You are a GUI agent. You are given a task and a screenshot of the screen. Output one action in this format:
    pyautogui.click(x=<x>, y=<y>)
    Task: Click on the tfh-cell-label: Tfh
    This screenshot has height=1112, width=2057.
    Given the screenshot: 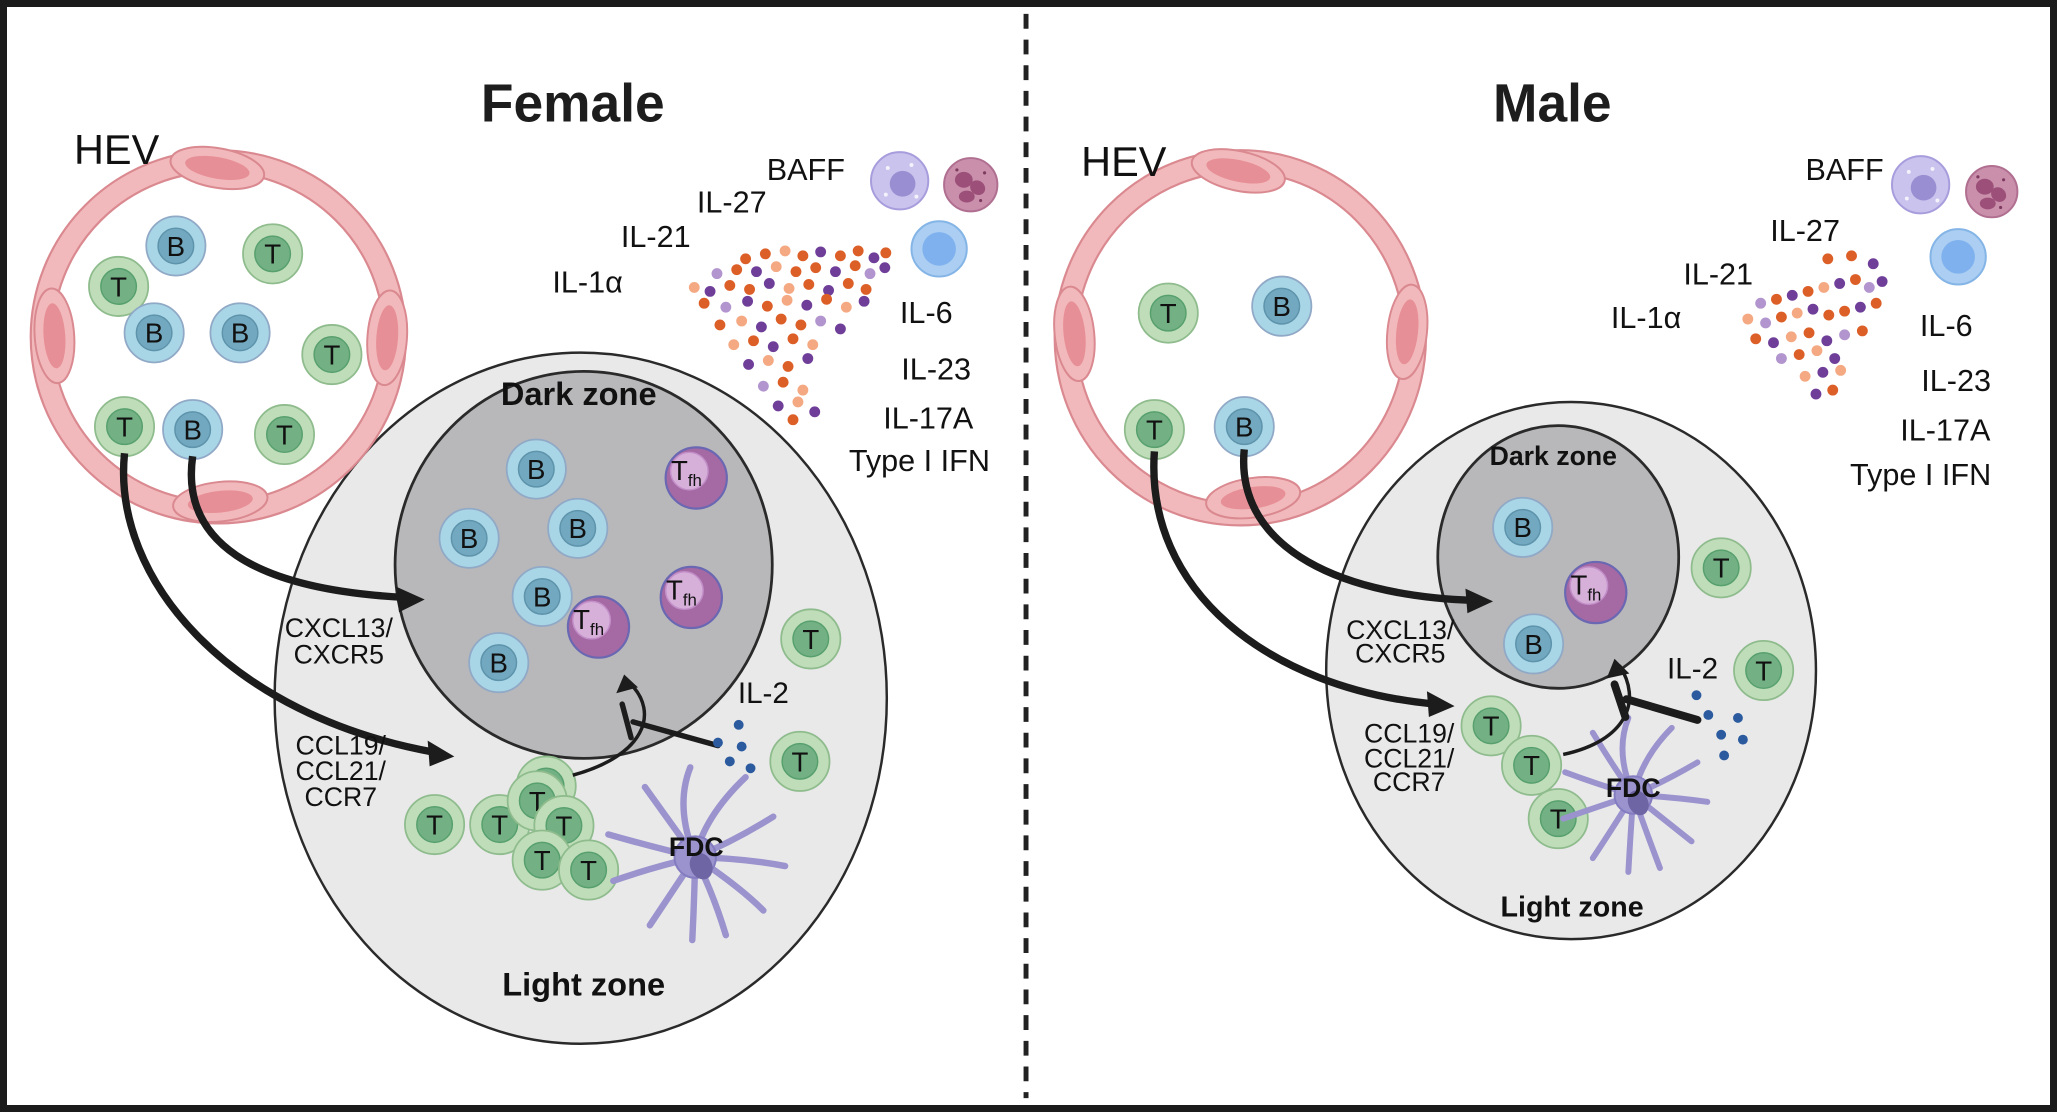 What is the action you would take?
    pyautogui.click(x=1585, y=587)
    